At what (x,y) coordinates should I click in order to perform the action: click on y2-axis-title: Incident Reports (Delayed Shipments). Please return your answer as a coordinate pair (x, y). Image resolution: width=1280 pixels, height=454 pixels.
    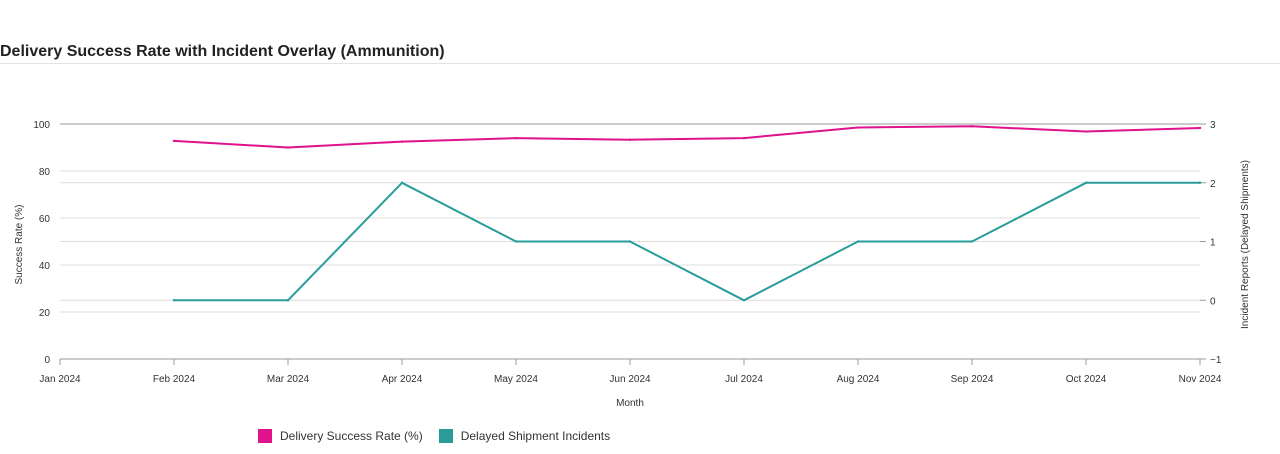
    Looking at the image, I should click on (1245, 244).